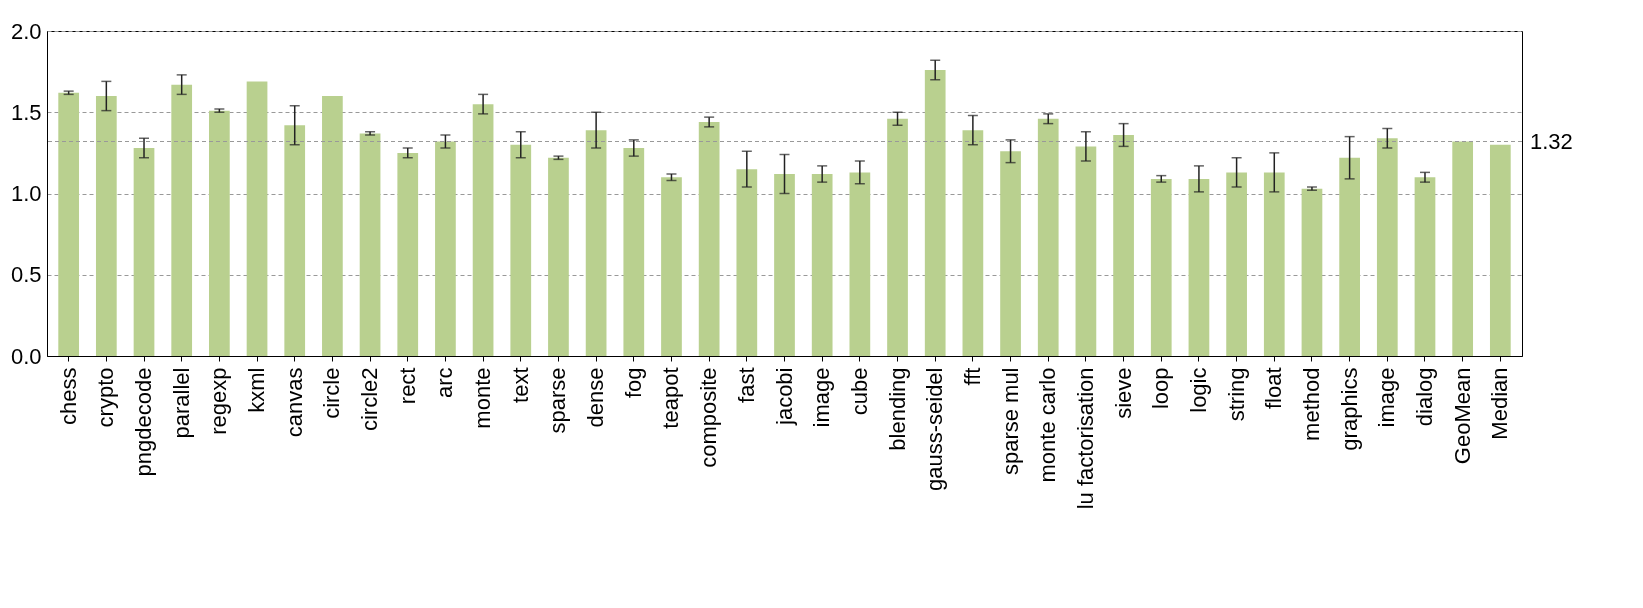 Image resolution: width=1643 pixels, height=608 pixels. What do you see at coordinates (332, 393) in the screenshot?
I see `x-tick-label: circle` at bounding box center [332, 393].